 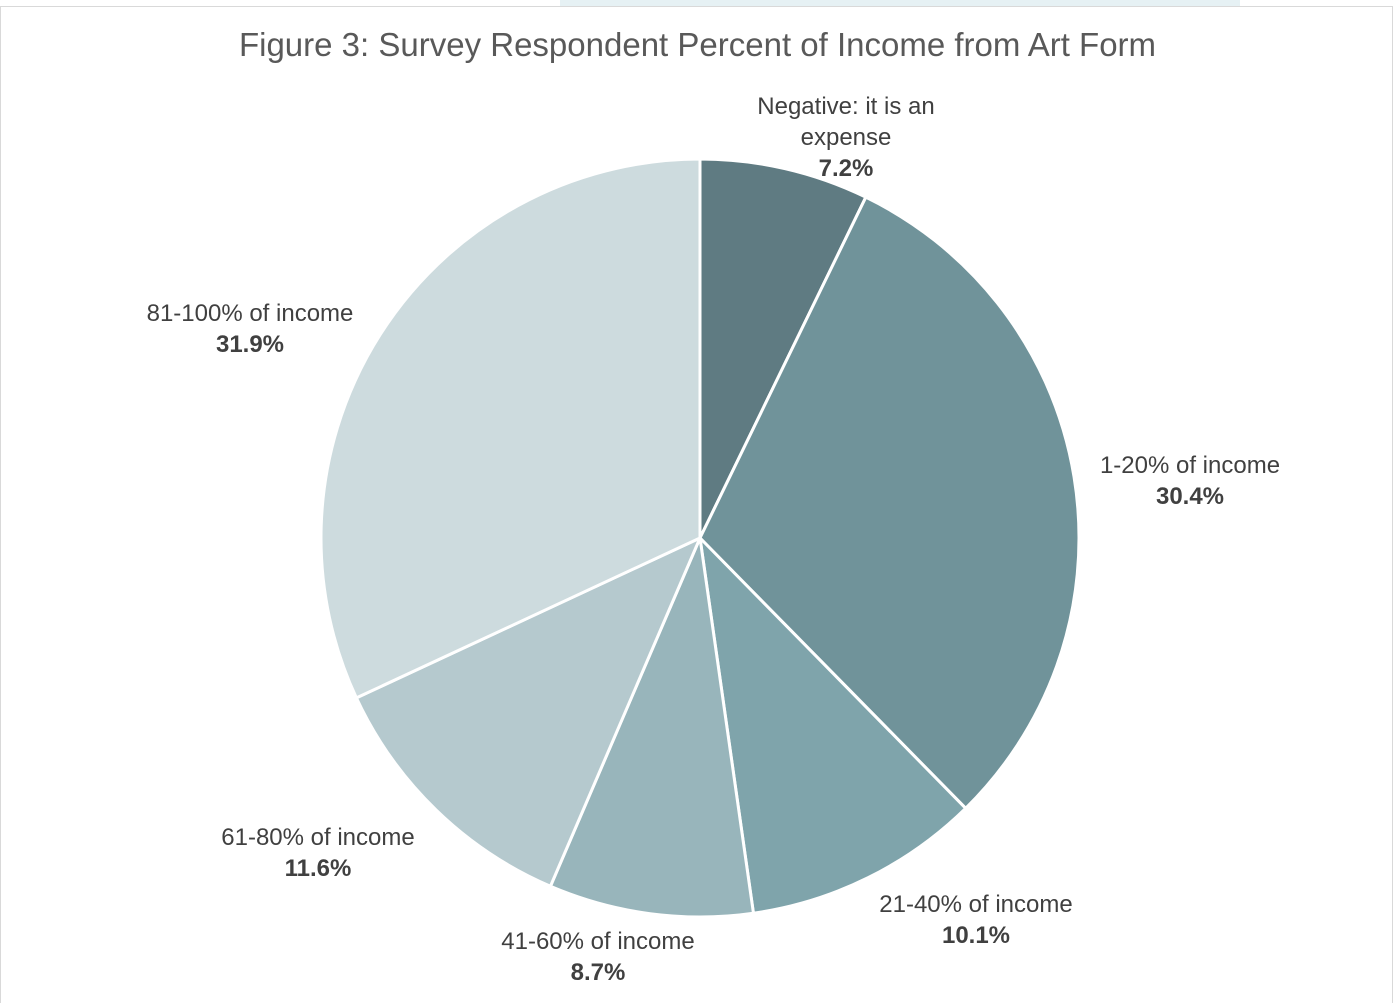 What do you see at coordinates (1190, 496) in the screenshot?
I see `slice-percent: 30.4%` at bounding box center [1190, 496].